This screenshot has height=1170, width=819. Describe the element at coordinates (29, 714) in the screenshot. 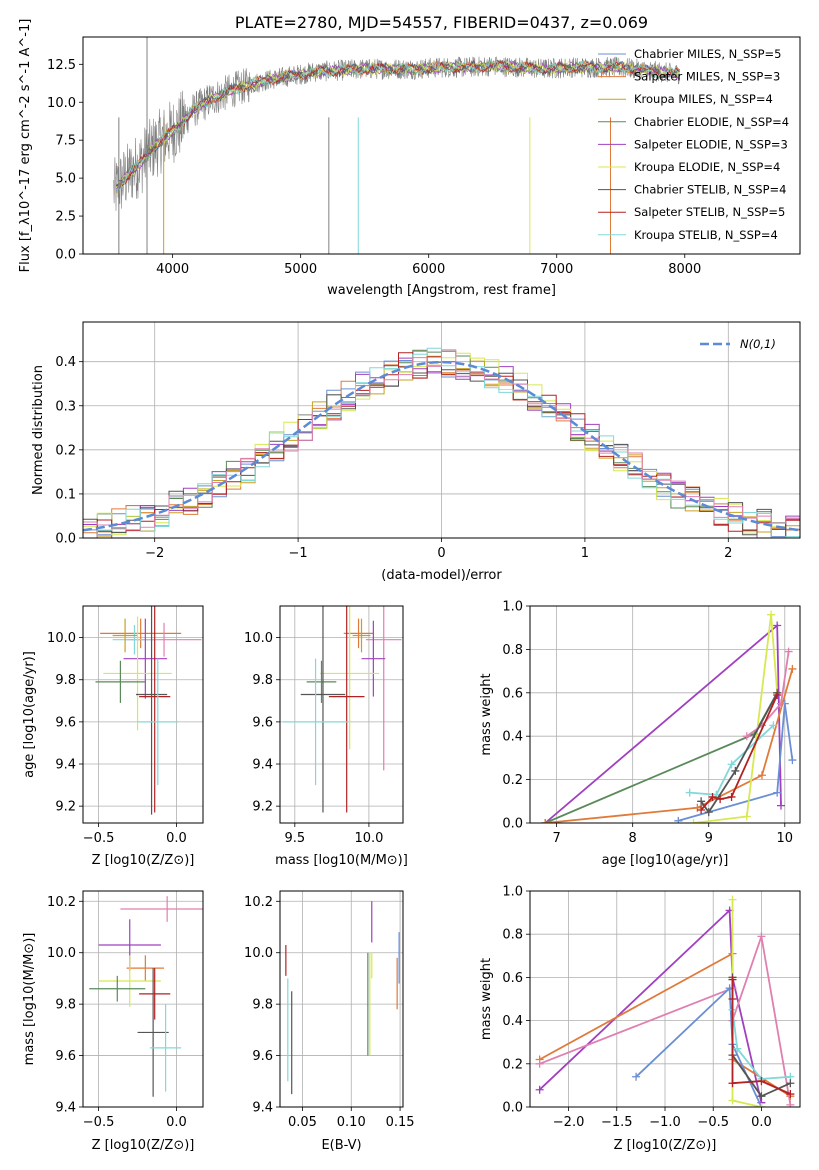

I see `y-axis-label: age [log10(age/yr)]` at that location.